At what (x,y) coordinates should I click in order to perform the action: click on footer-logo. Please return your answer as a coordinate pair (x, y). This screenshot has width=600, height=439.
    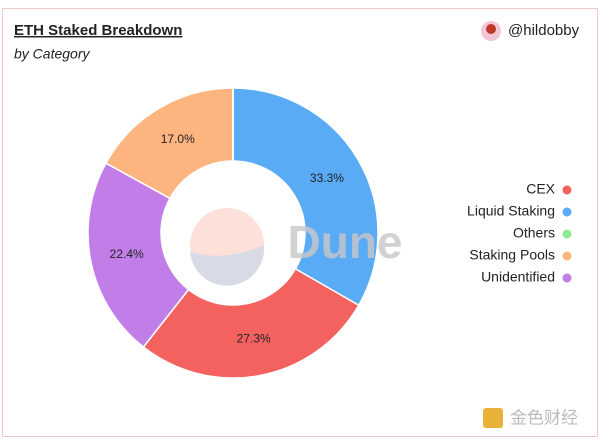
    Looking at the image, I should click on (493, 418).